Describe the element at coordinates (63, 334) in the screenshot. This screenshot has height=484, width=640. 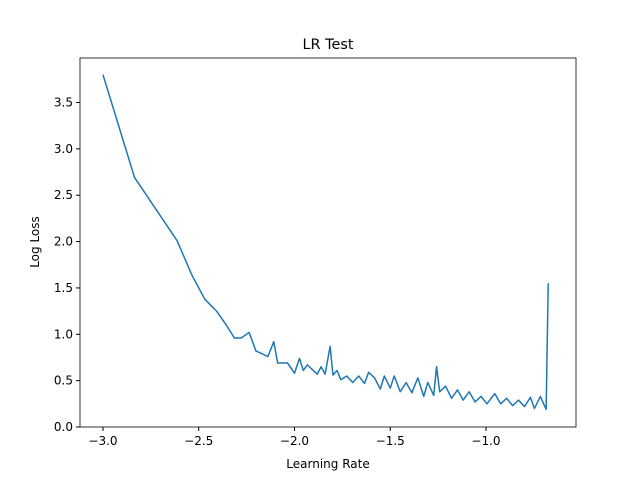
I see `y-tick-label: 1.0` at that location.